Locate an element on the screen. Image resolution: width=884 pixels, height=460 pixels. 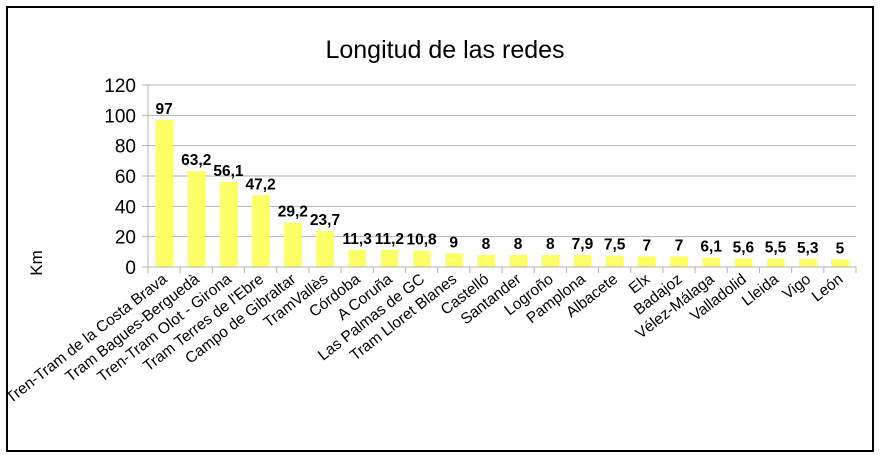
y-tick-label: 20 is located at coordinates (125, 238).